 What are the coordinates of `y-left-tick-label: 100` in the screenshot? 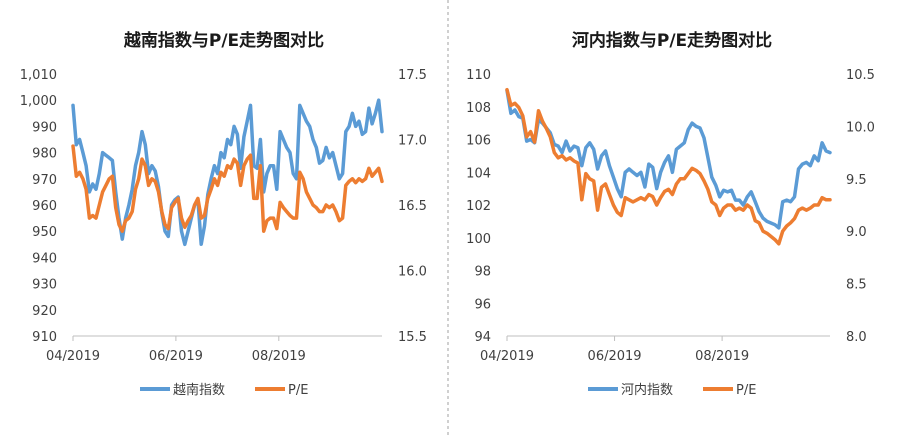 It's located at (478, 239).